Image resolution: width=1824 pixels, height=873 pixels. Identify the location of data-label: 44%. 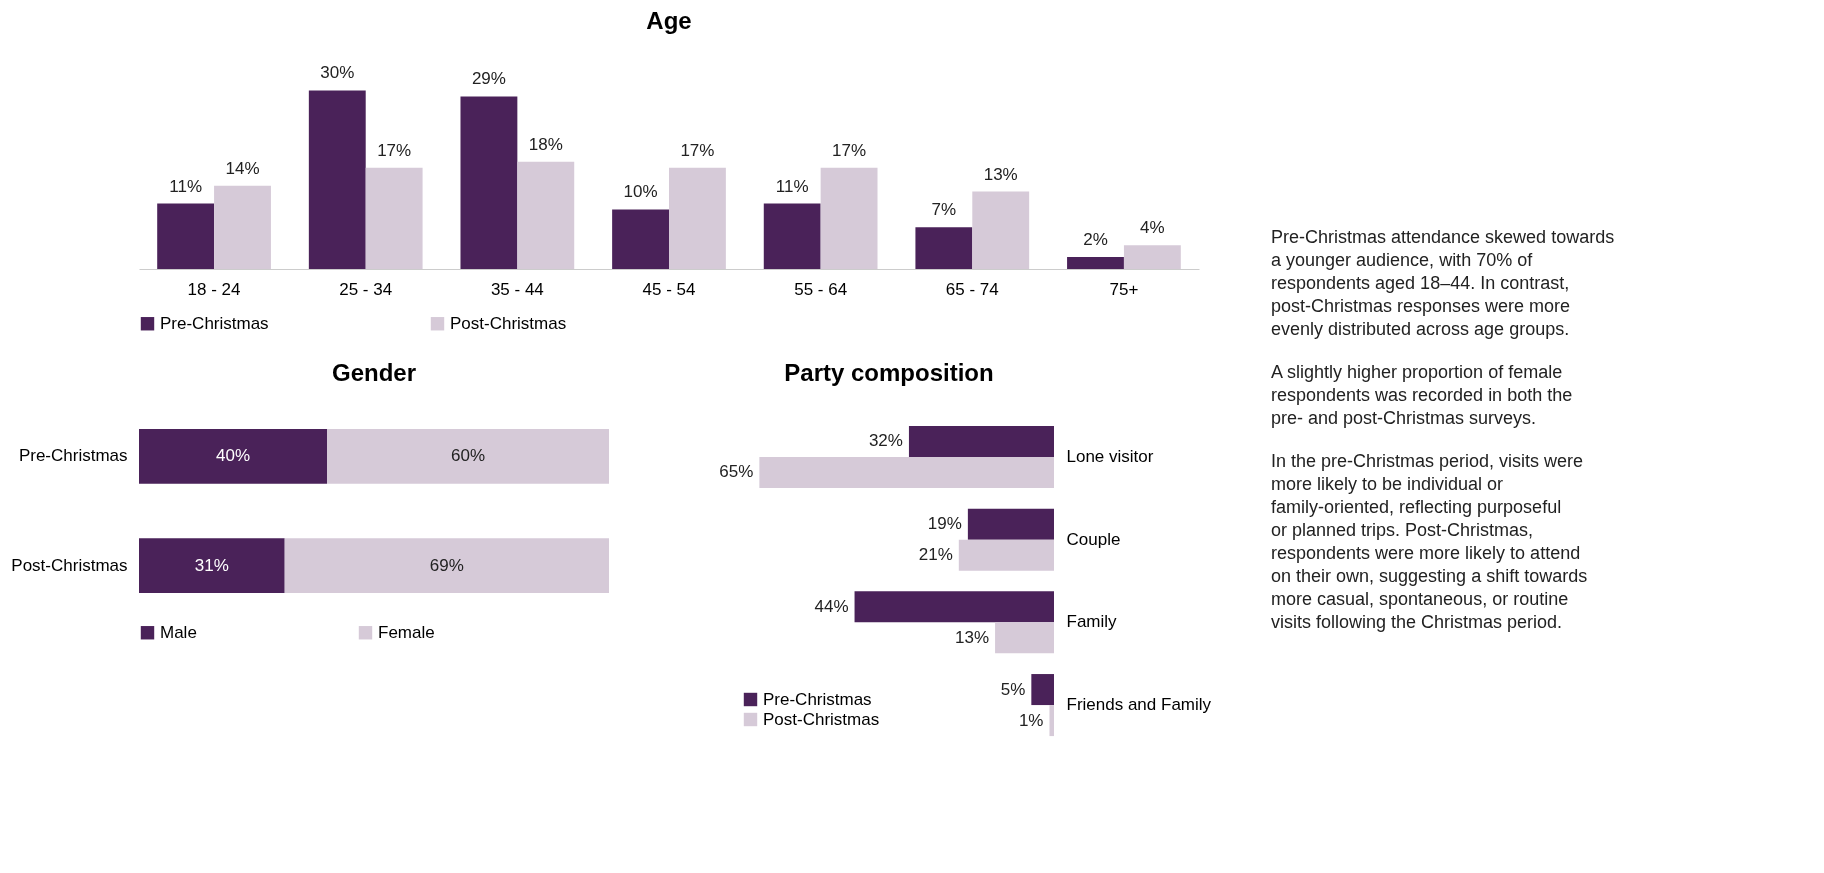
(831, 606).